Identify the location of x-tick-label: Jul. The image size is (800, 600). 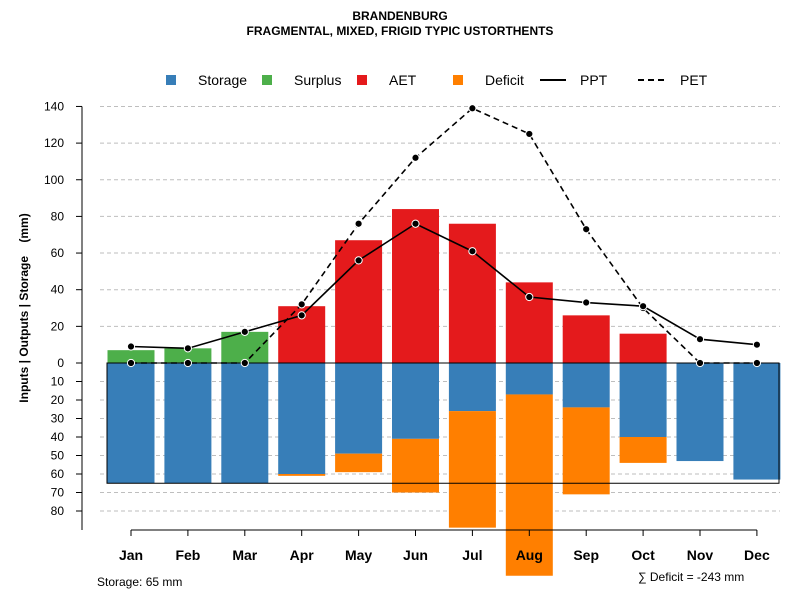
(472, 555).